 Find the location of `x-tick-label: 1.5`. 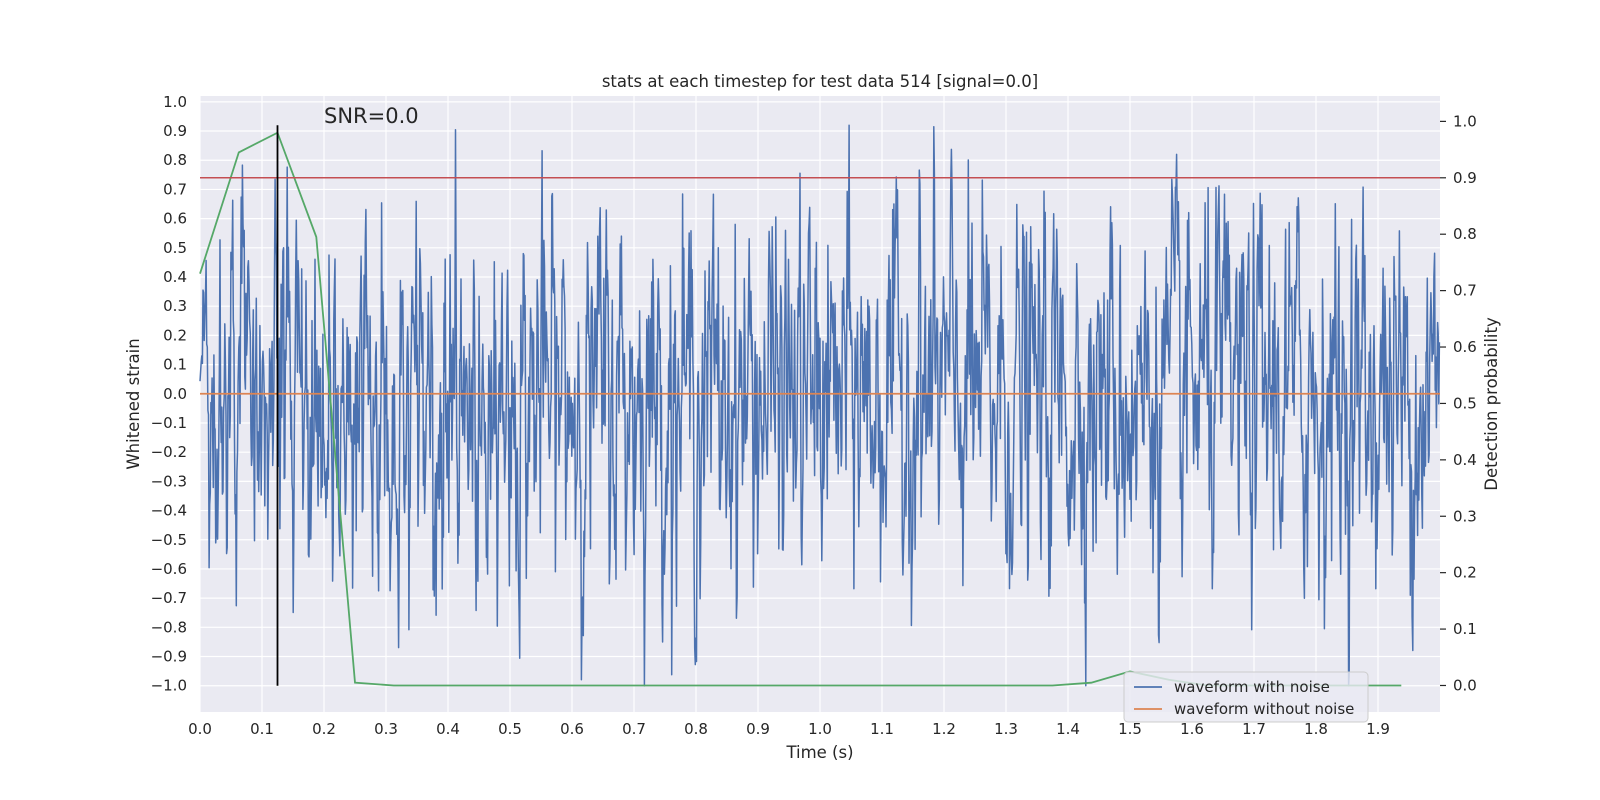

x-tick-label: 1.5 is located at coordinates (1130, 729).